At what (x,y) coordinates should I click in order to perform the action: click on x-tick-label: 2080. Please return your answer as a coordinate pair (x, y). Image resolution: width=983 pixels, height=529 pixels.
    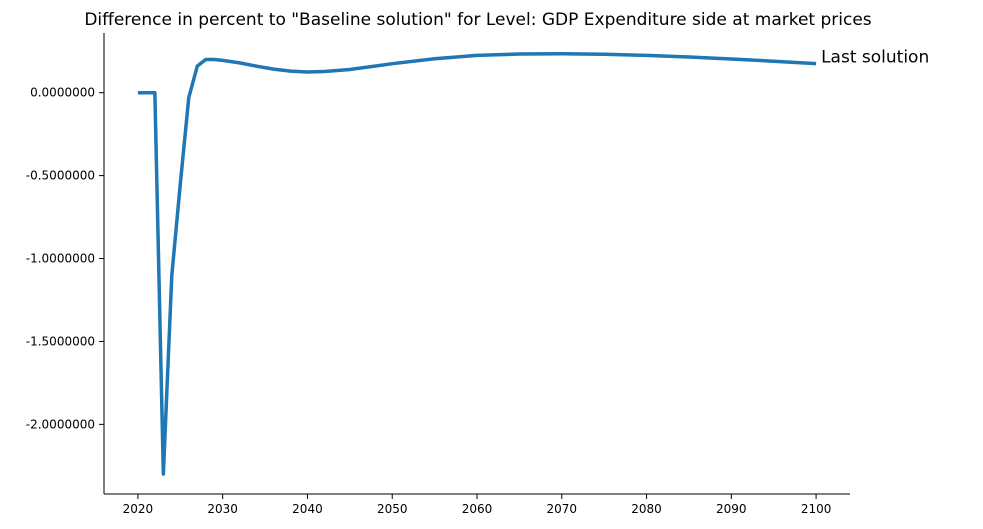
    Looking at the image, I should click on (646, 509).